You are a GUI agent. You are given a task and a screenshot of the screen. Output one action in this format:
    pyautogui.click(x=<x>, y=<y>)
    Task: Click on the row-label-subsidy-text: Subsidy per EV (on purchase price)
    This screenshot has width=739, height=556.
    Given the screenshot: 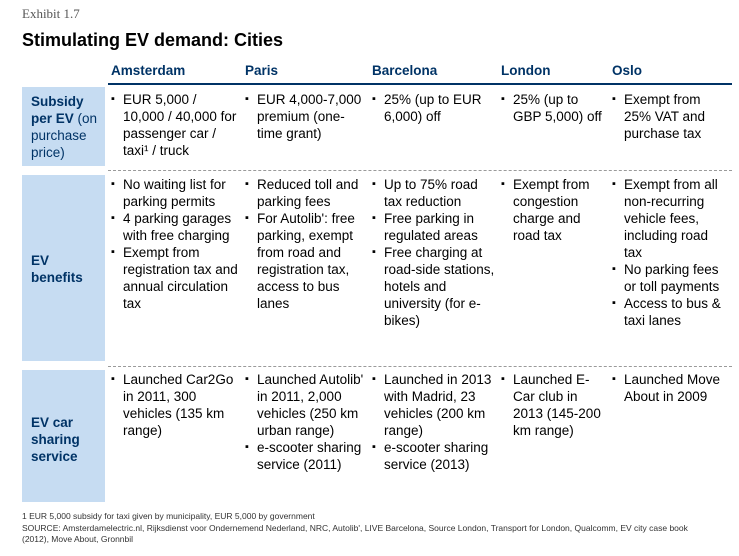 What is the action you would take?
    pyautogui.click(x=64, y=127)
    